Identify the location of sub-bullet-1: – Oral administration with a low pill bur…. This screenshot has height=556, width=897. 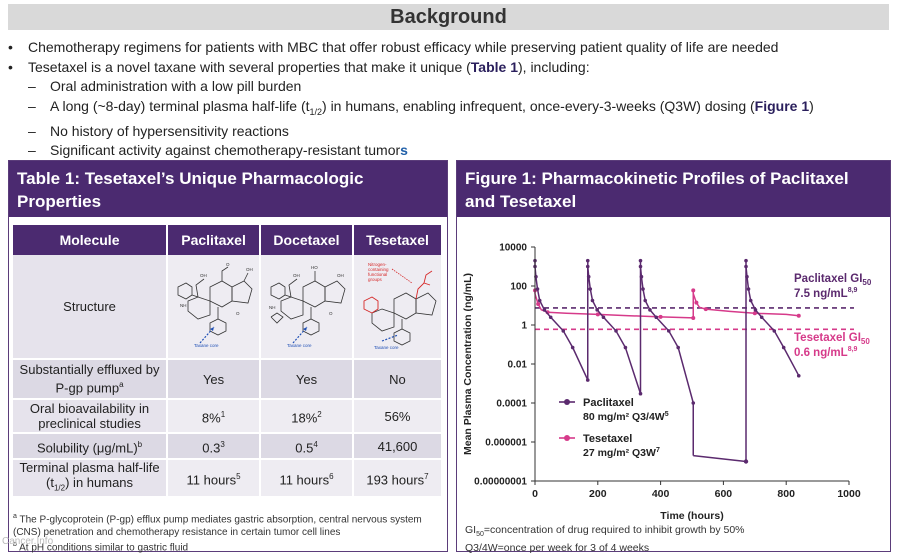
(165, 86).